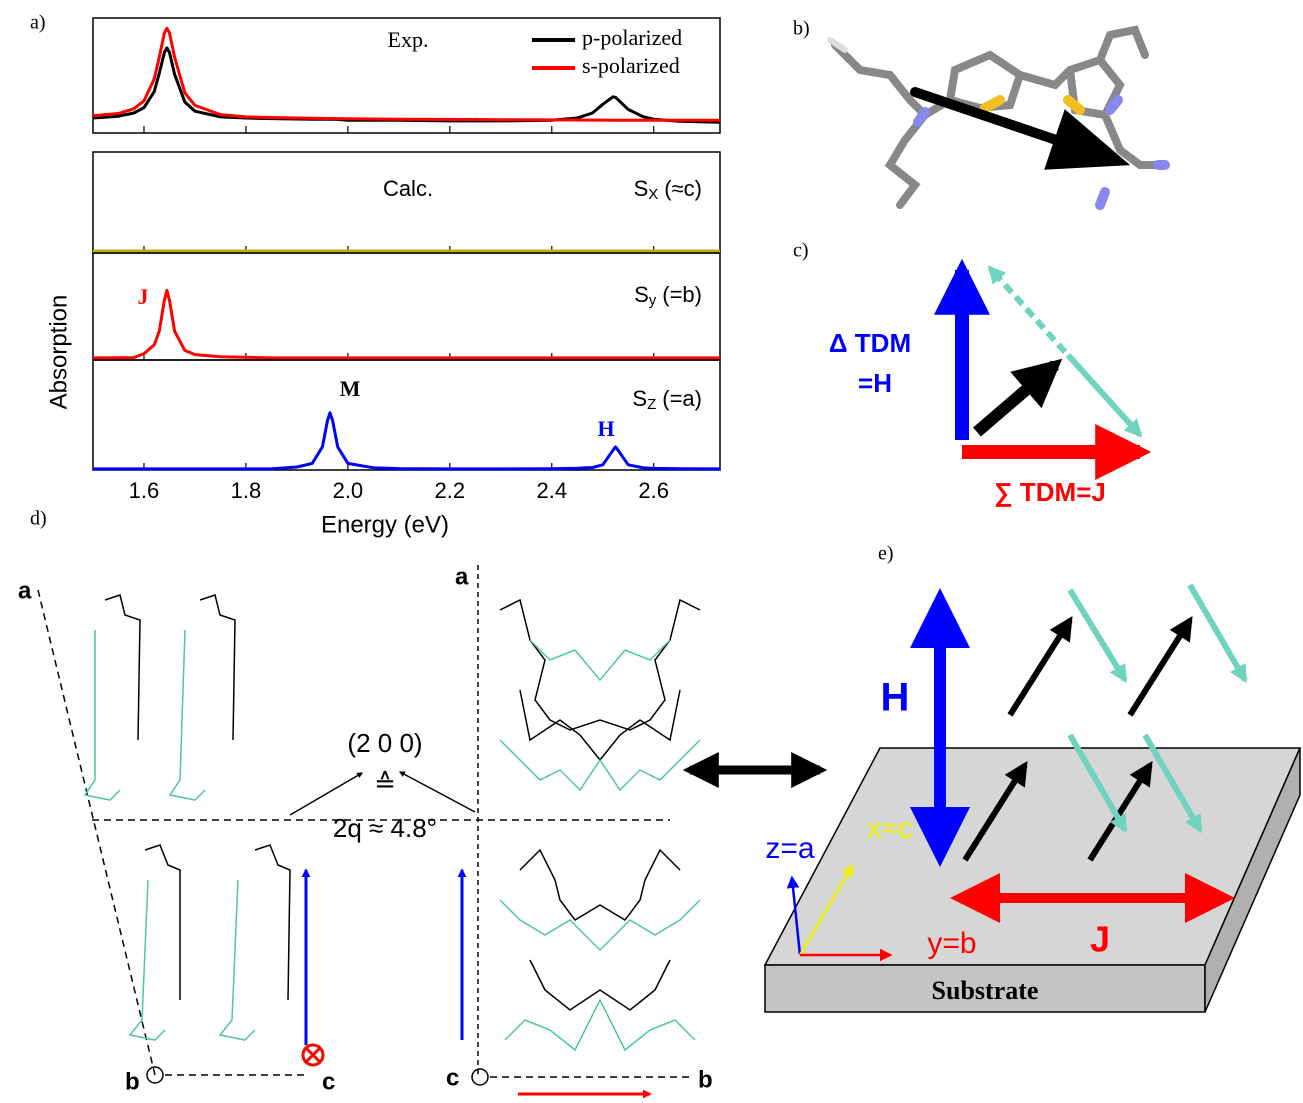  Describe the element at coordinates (1050, 492) in the screenshot. I see `sum-tdm: ∑ TDM=J` at that location.